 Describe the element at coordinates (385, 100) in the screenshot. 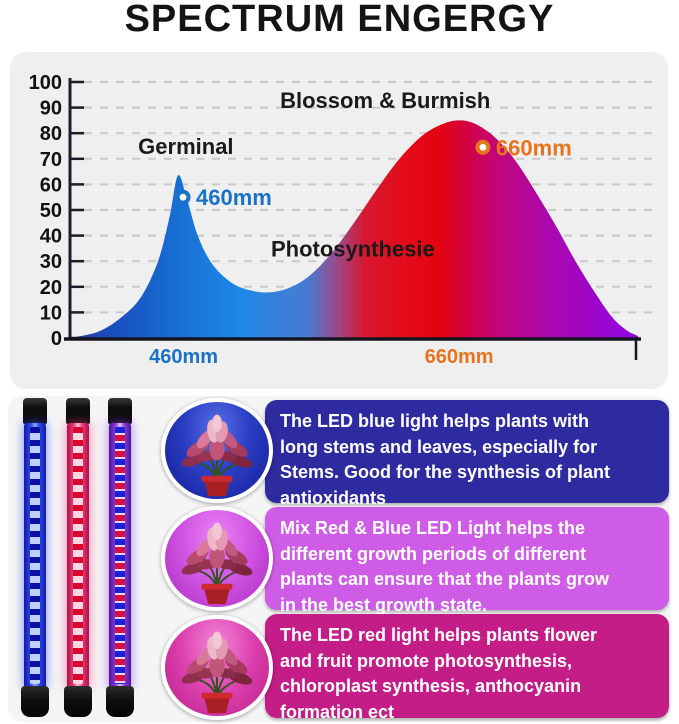

I see `svg-text: Blossom & Burmish` at that location.